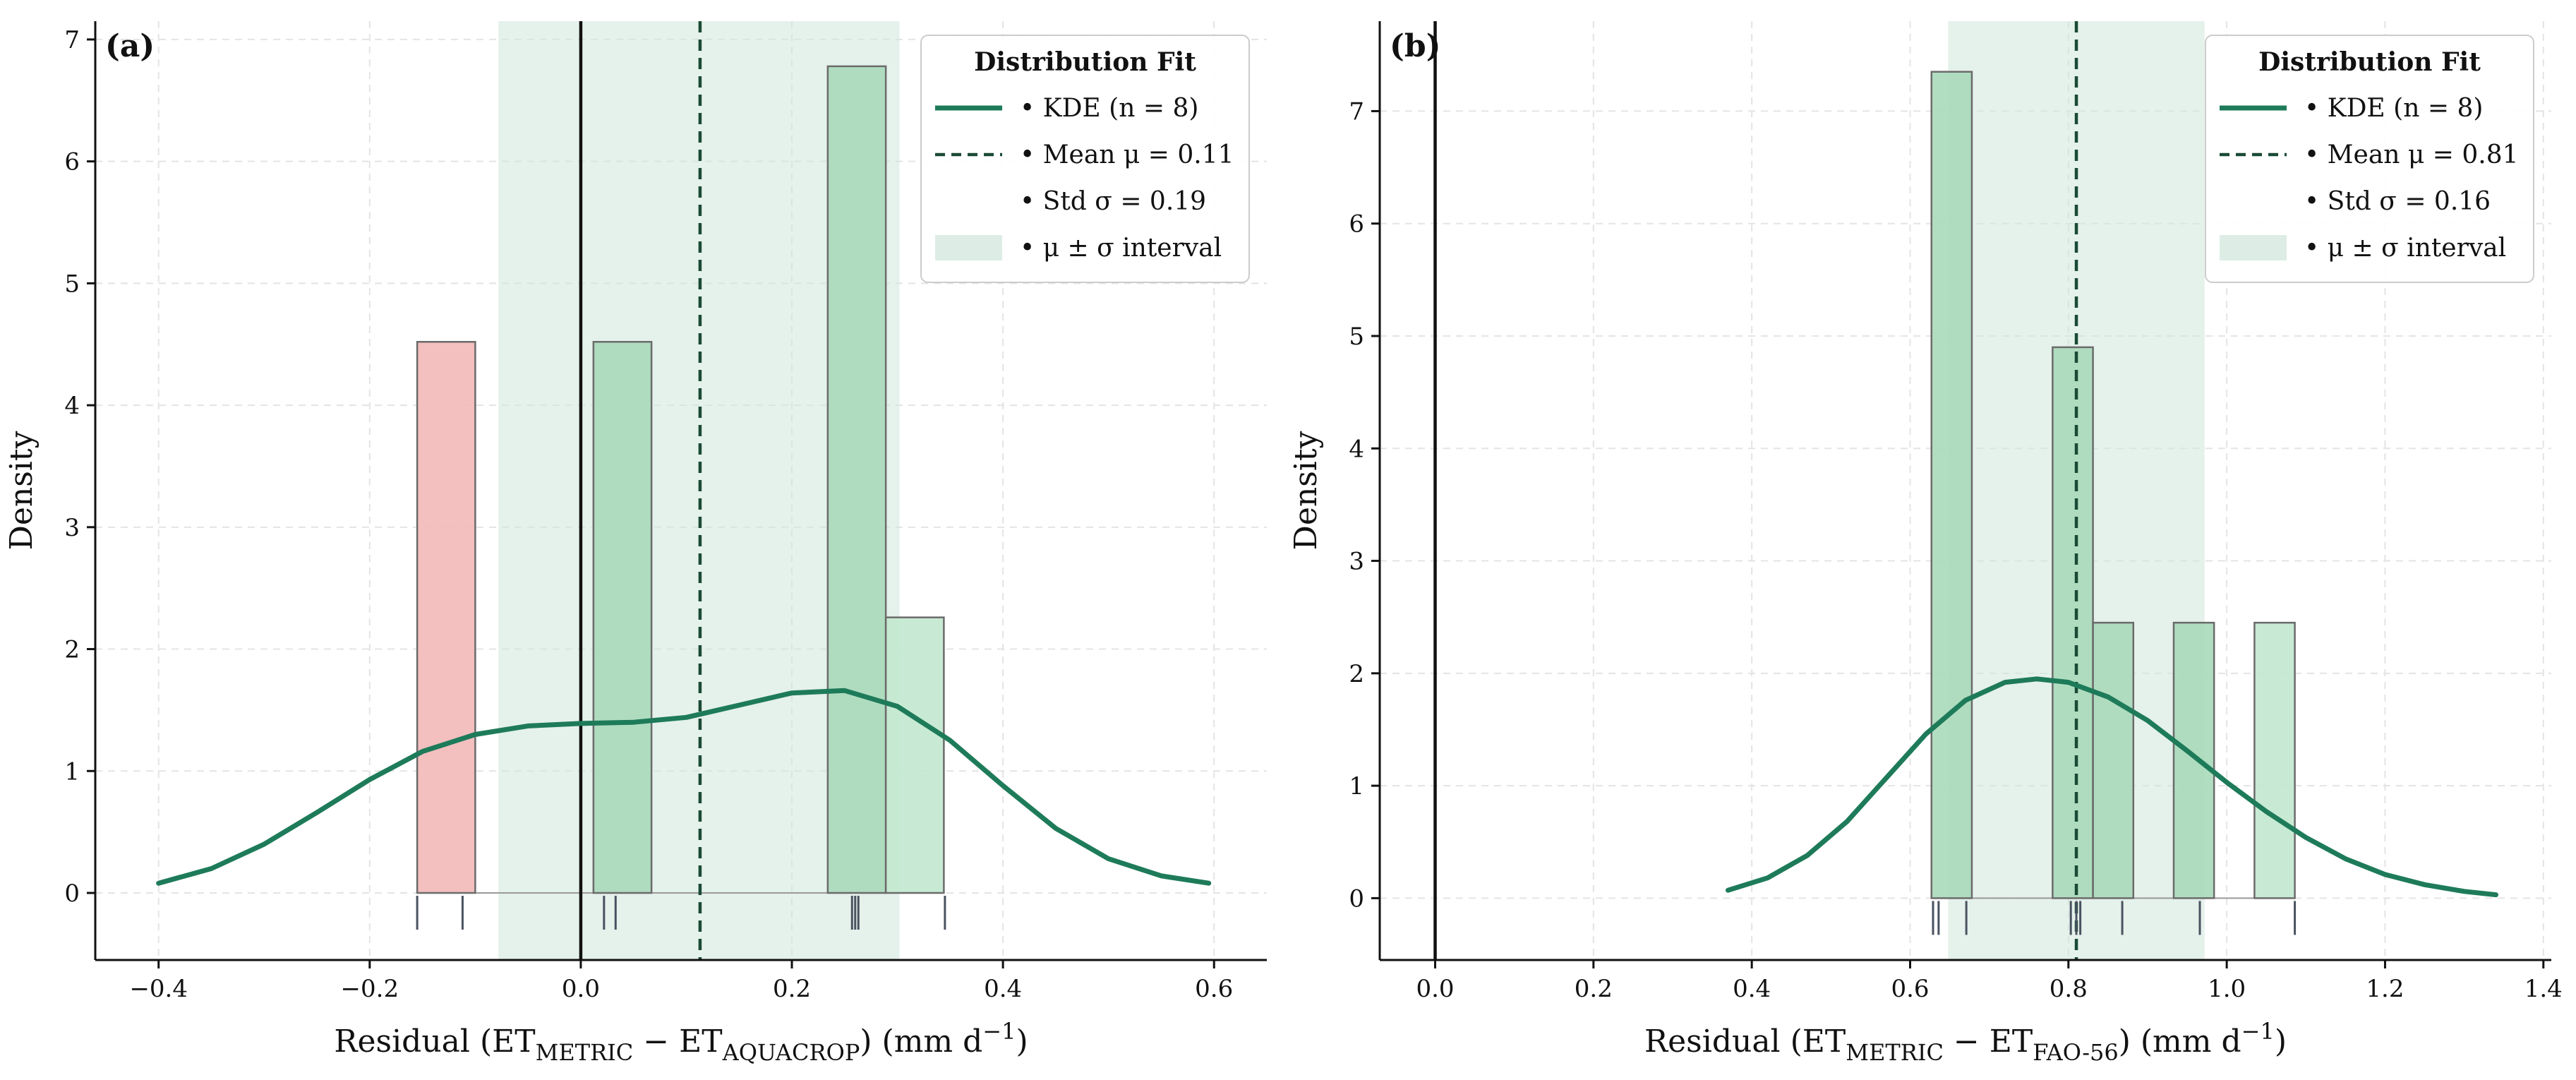 This screenshot has height=1080, width=2576. What do you see at coordinates (2069, 989) in the screenshot?
I see `x-tick-label: 0.8` at bounding box center [2069, 989].